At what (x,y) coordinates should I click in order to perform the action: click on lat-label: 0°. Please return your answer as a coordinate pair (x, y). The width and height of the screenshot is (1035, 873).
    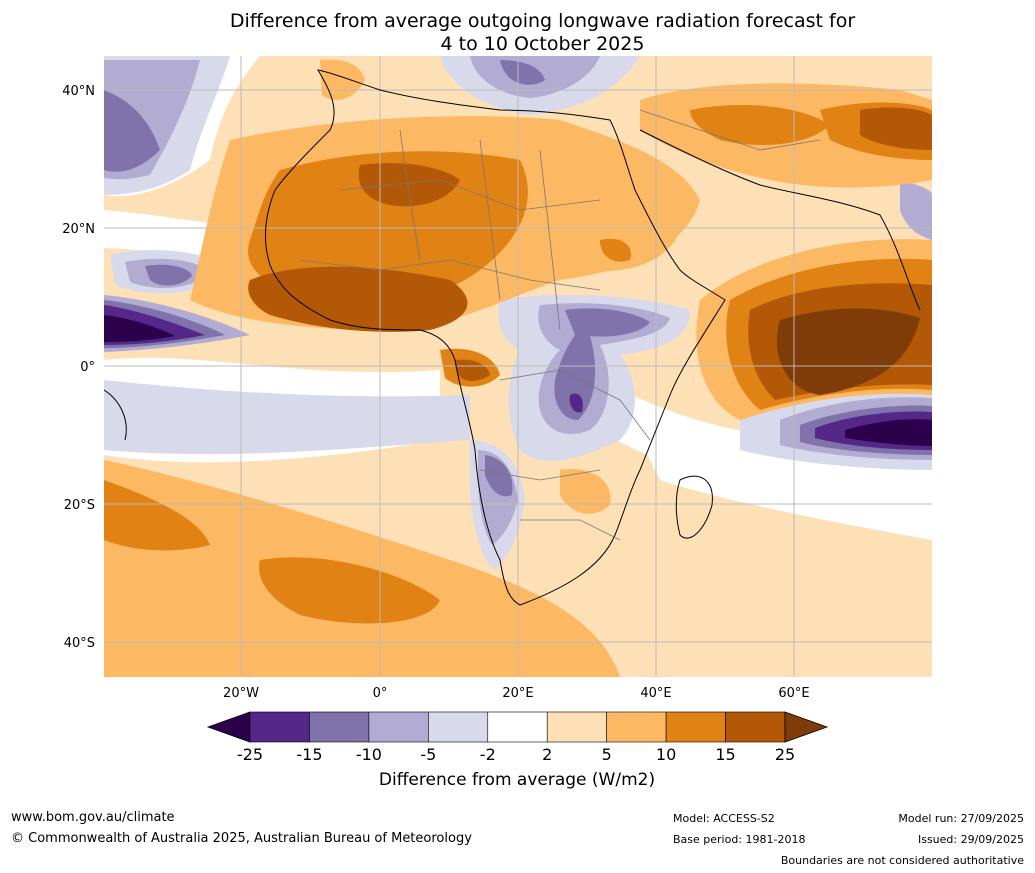
    Looking at the image, I should click on (87, 367).